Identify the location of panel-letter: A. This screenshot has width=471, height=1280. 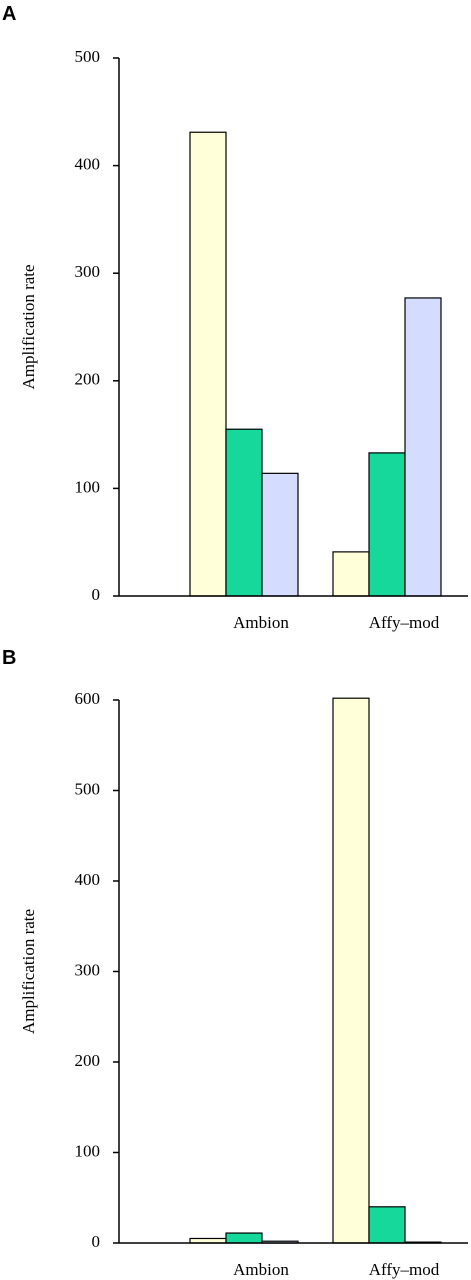
(9, 14).